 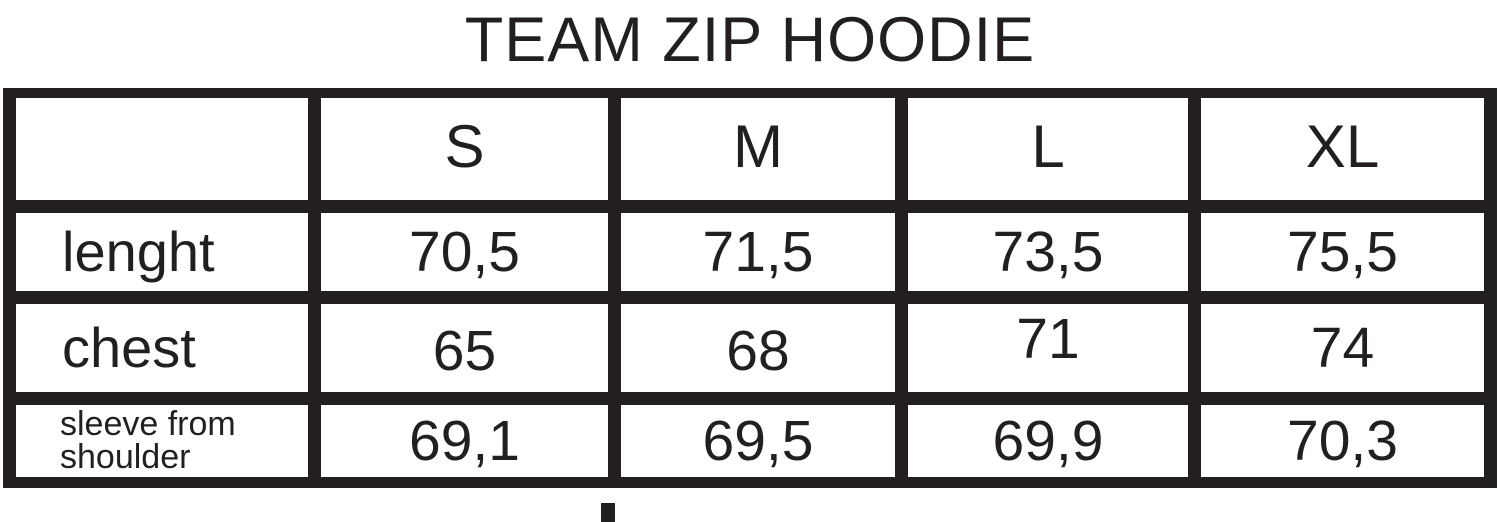 I want to click on row-label-sleeve-from-shoulder: sleeve from shoulder, so click(x=162, y=440).